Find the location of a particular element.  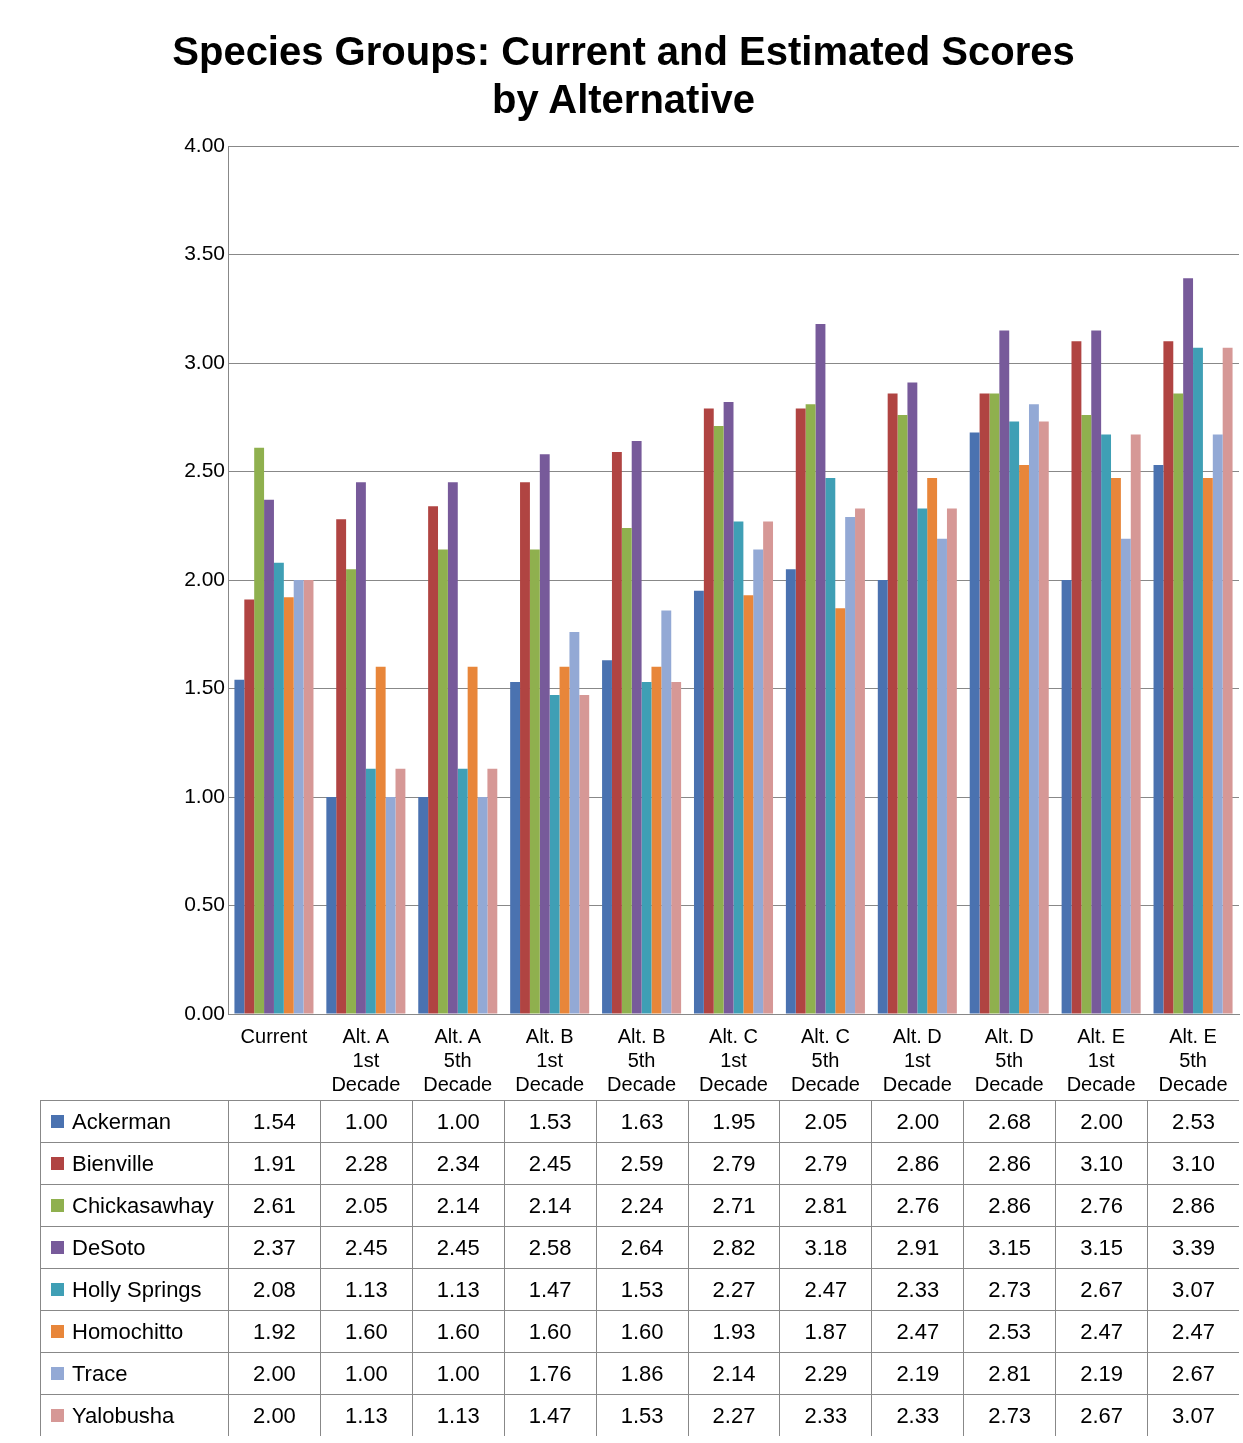

data-label: 2.24 is located at coordinates (641, 1205).